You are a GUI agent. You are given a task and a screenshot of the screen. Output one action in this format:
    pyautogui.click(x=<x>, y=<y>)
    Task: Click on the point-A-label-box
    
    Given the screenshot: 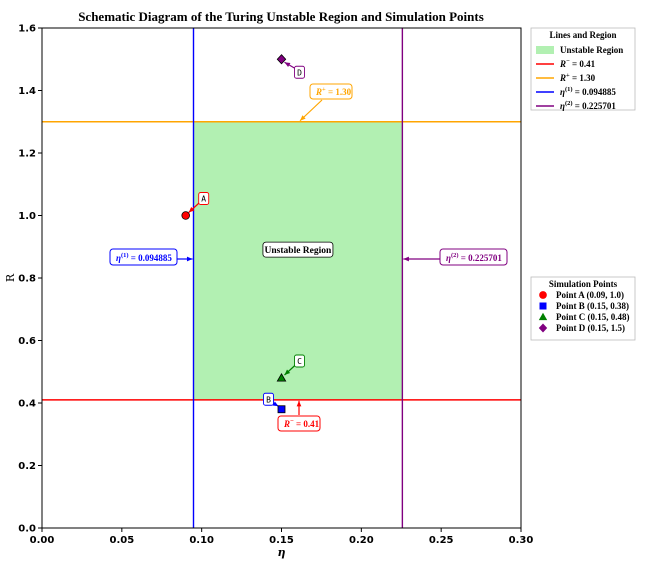 What is the action you would take?
    pyautogui.click(x=204, y=198)
    